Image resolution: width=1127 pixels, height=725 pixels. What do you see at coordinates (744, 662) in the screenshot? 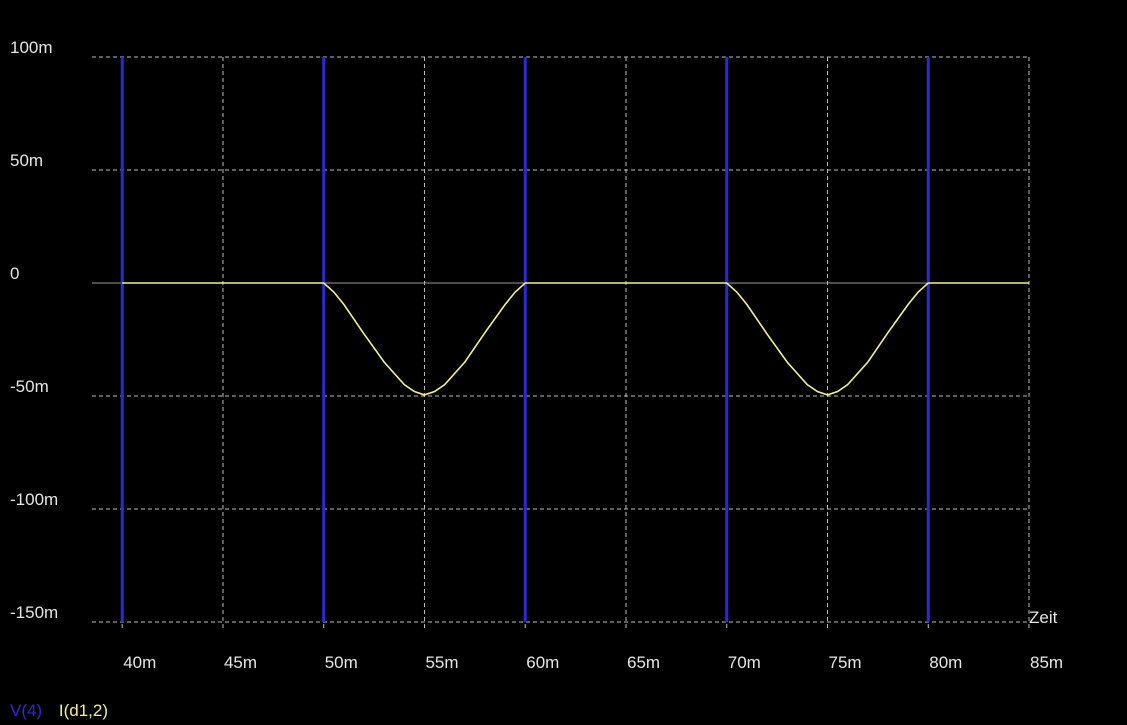
I see `x-tick-label: 70m` at bounding box center [744, 662].